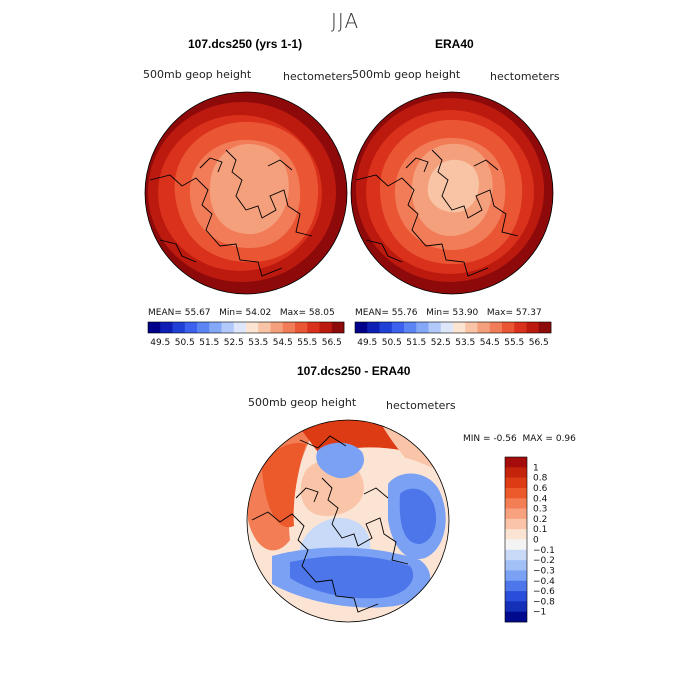 The width and height of the screenshot is (700, 700). What do you see at coordinates (454, 44) in the screenshot?
I see `panel-title-era40: ERA40` at bounding box center [454, 44].